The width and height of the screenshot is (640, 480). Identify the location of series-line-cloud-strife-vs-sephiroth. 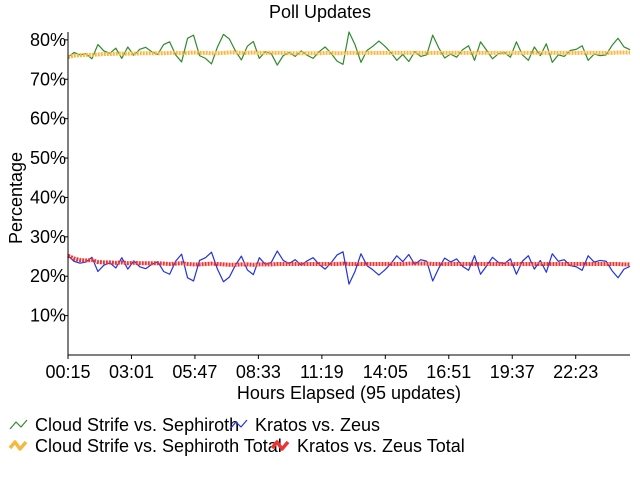
(349, 48).